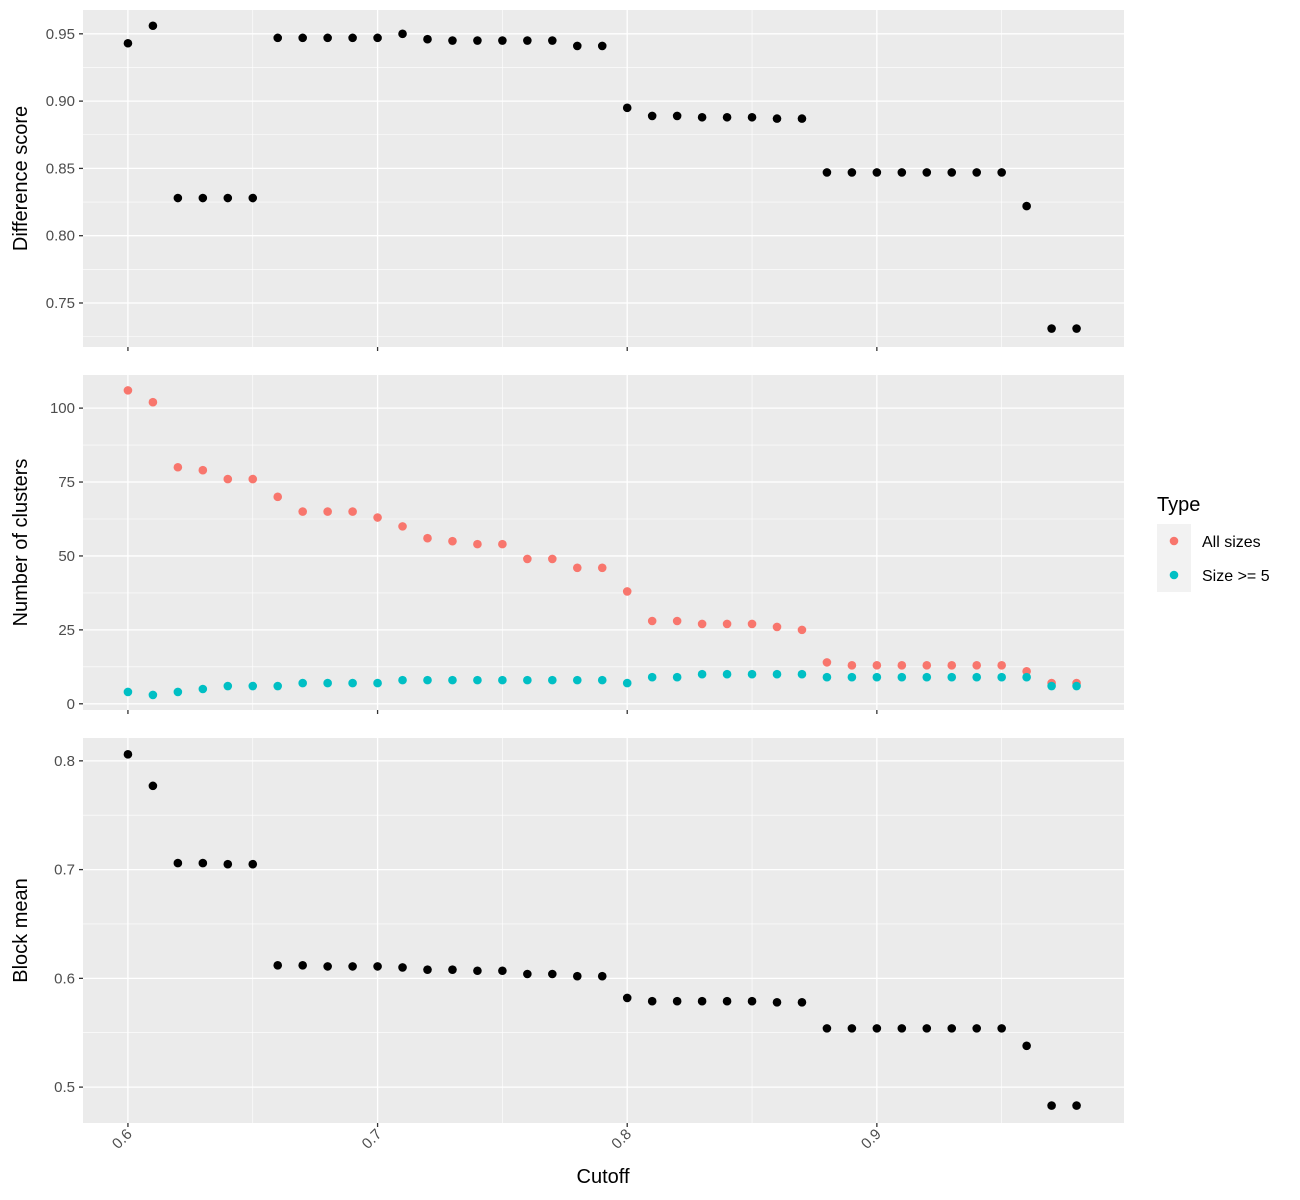 The height and width of the screenshot is (1200, 1300). Describe the element at coordinates (1231, 542) in the screenshot. I see `legend-label: All sizes` at that location.